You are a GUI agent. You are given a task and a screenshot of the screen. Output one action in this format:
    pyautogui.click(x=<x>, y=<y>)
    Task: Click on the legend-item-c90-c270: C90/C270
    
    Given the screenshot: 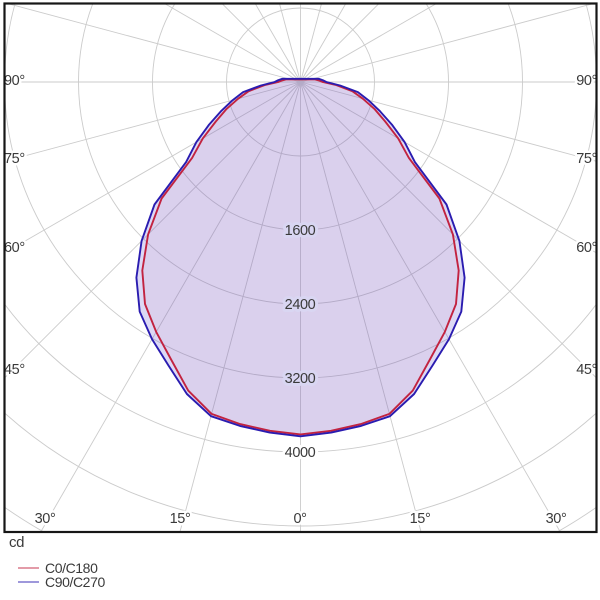 What is the action you would take?
    pyautogui.click(x=62, y=582)
    